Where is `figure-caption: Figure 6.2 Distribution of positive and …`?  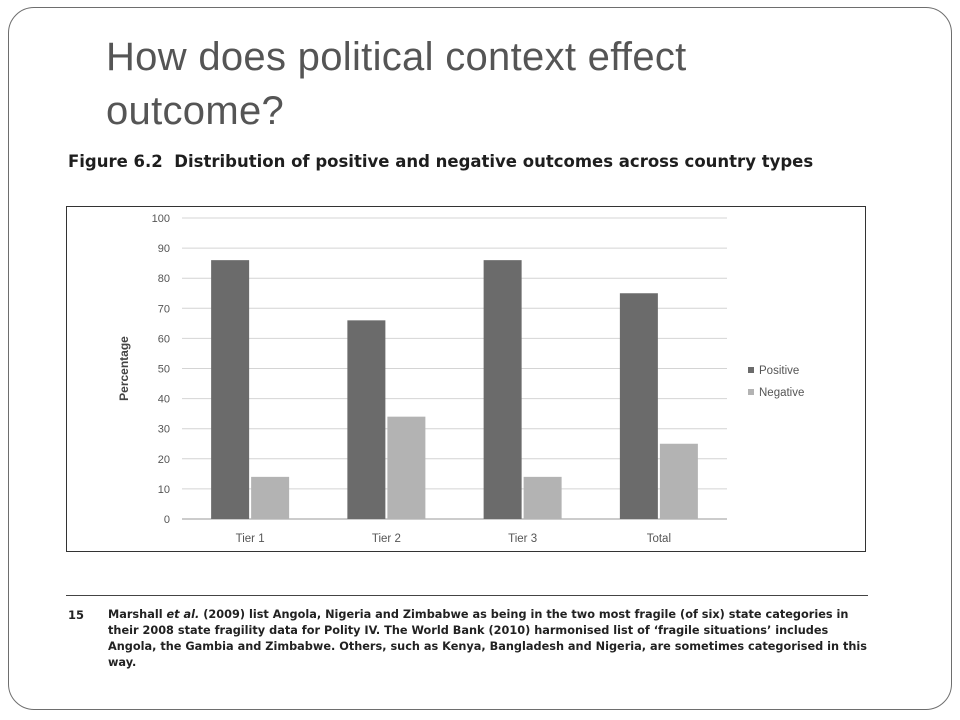 figure-caption: Figure 6.2 Distribution of positive and … is located at coordinates (468, 161).